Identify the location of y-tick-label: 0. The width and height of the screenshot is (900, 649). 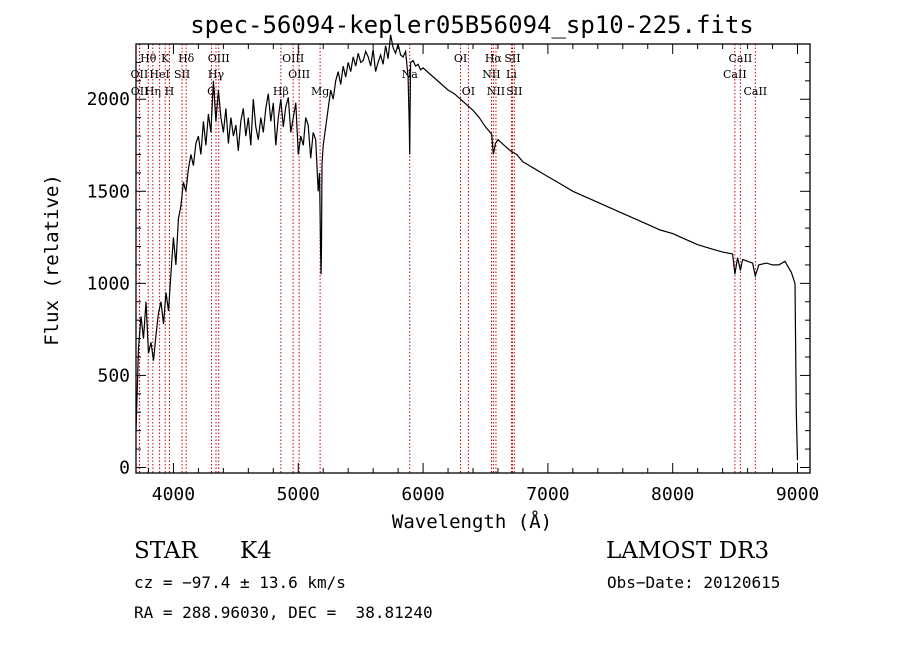
(124, 467).